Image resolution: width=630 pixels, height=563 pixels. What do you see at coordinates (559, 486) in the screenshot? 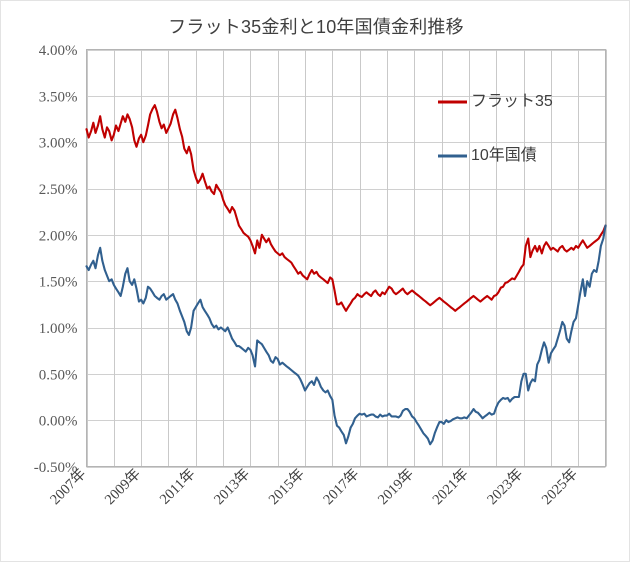
I see `x-axis-tick-label: 2025年` at bounding box center [559, 486].